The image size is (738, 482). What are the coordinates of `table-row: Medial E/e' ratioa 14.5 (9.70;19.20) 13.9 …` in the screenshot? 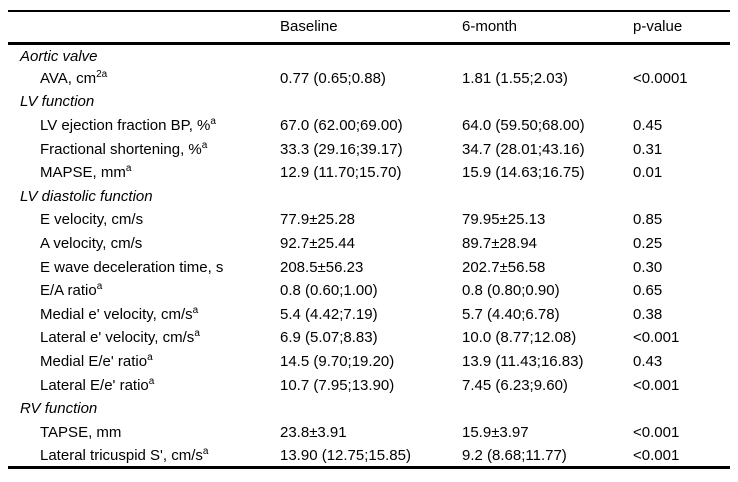 It's located at (369, 362).